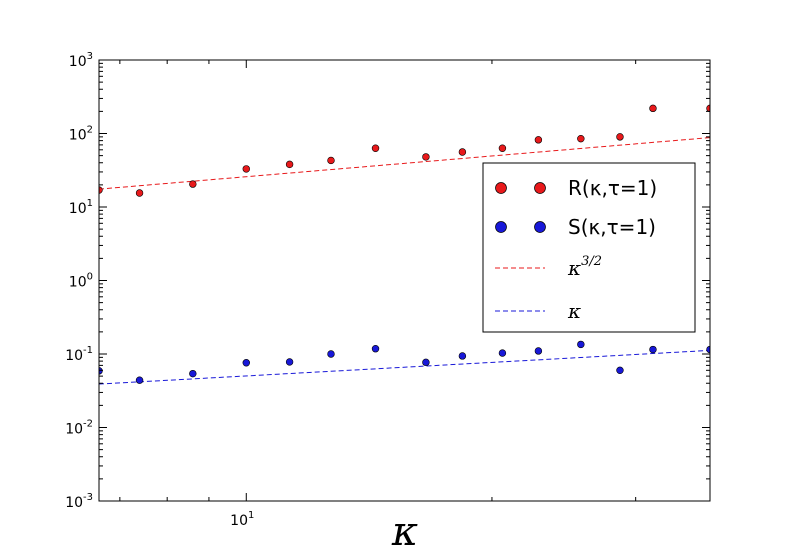 The height and width of the screenshot is (555, 789). I want to click on x-tick-label: 101, so click(242, 519).